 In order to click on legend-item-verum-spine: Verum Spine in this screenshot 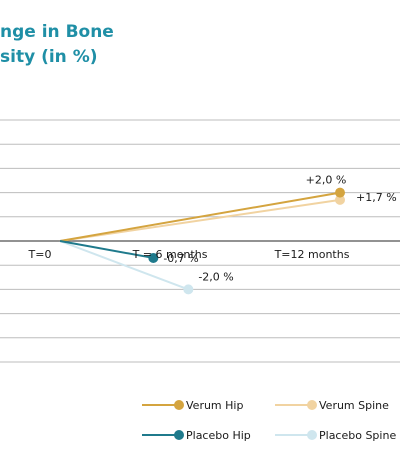, I will do `click(332, 405)`.